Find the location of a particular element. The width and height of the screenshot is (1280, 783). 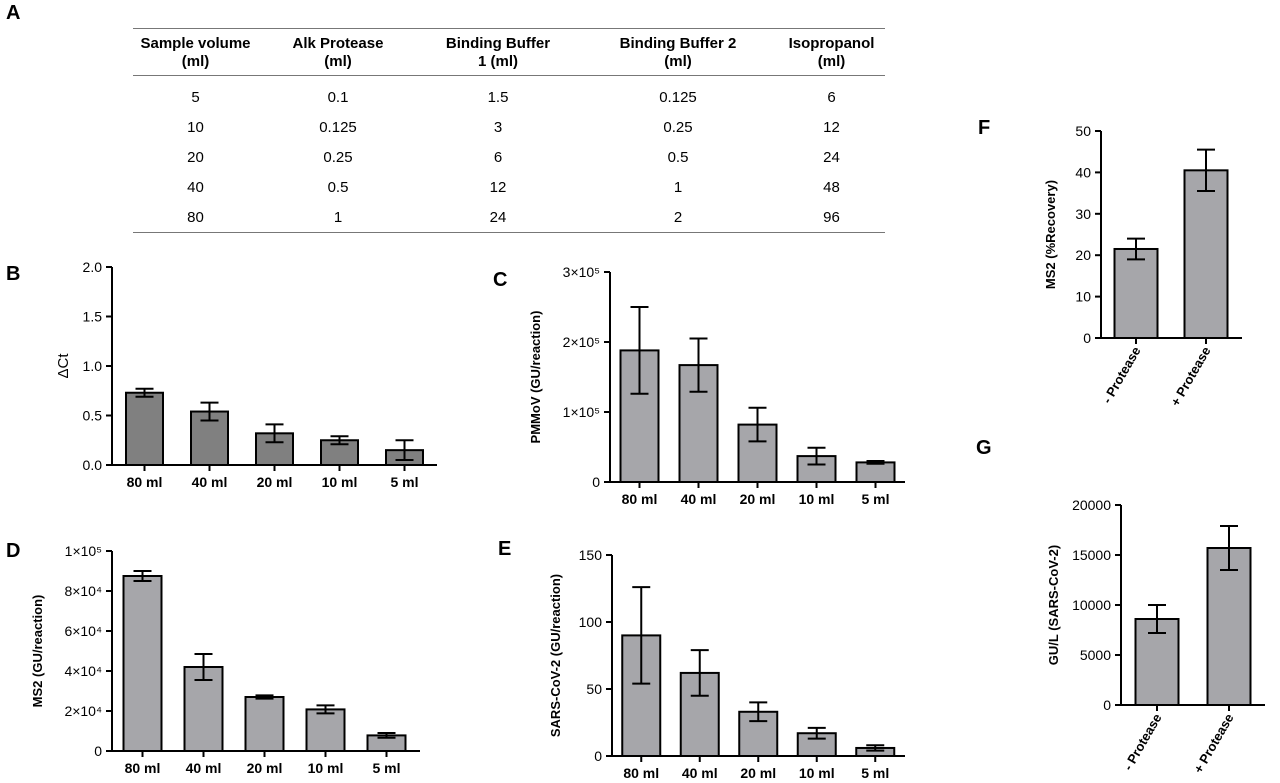

table-row: 80 1 24 2 96 is located at coordinates (509, 217).